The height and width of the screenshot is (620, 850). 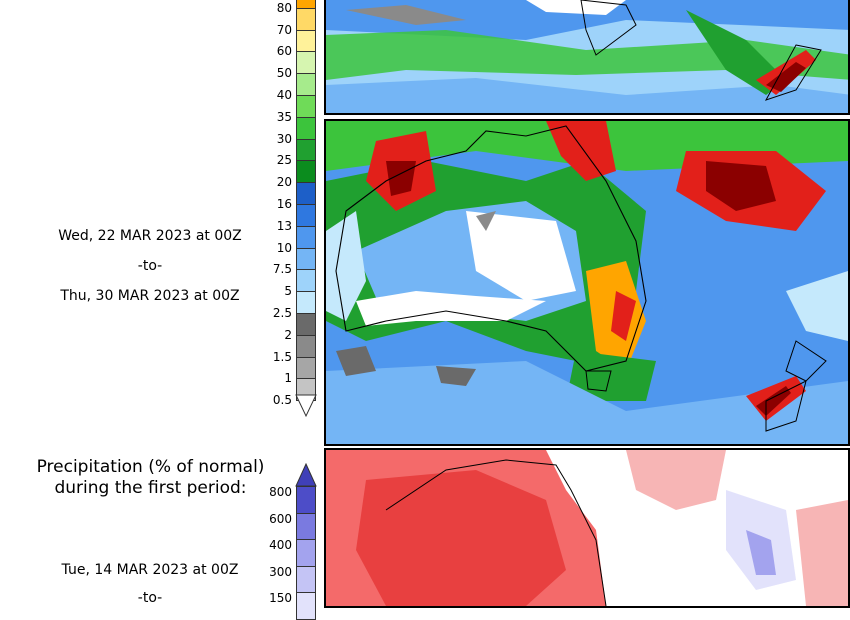 What do you see at coordinates (280, 598) in the screenshot?
I see `anomaly-colorbar-tick-label: 150` at bounding box center [280, 598].